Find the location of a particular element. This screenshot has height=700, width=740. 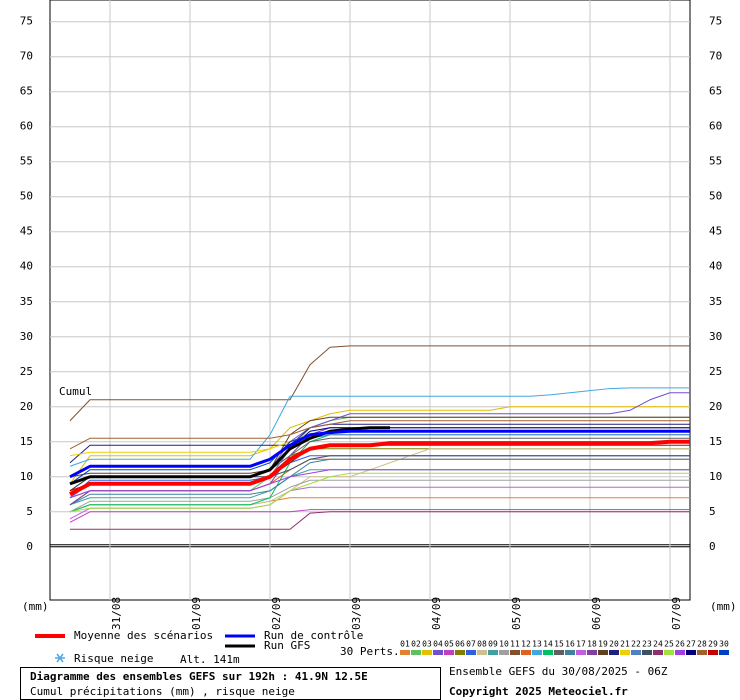

legend-label: 04 is located at coordinates (438, 644).